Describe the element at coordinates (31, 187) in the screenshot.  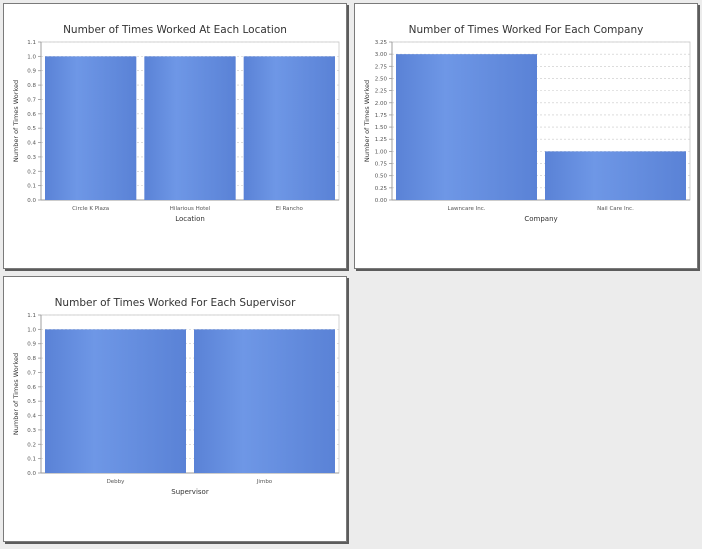
I see `location-y-tick-label: 0.1` at that location.